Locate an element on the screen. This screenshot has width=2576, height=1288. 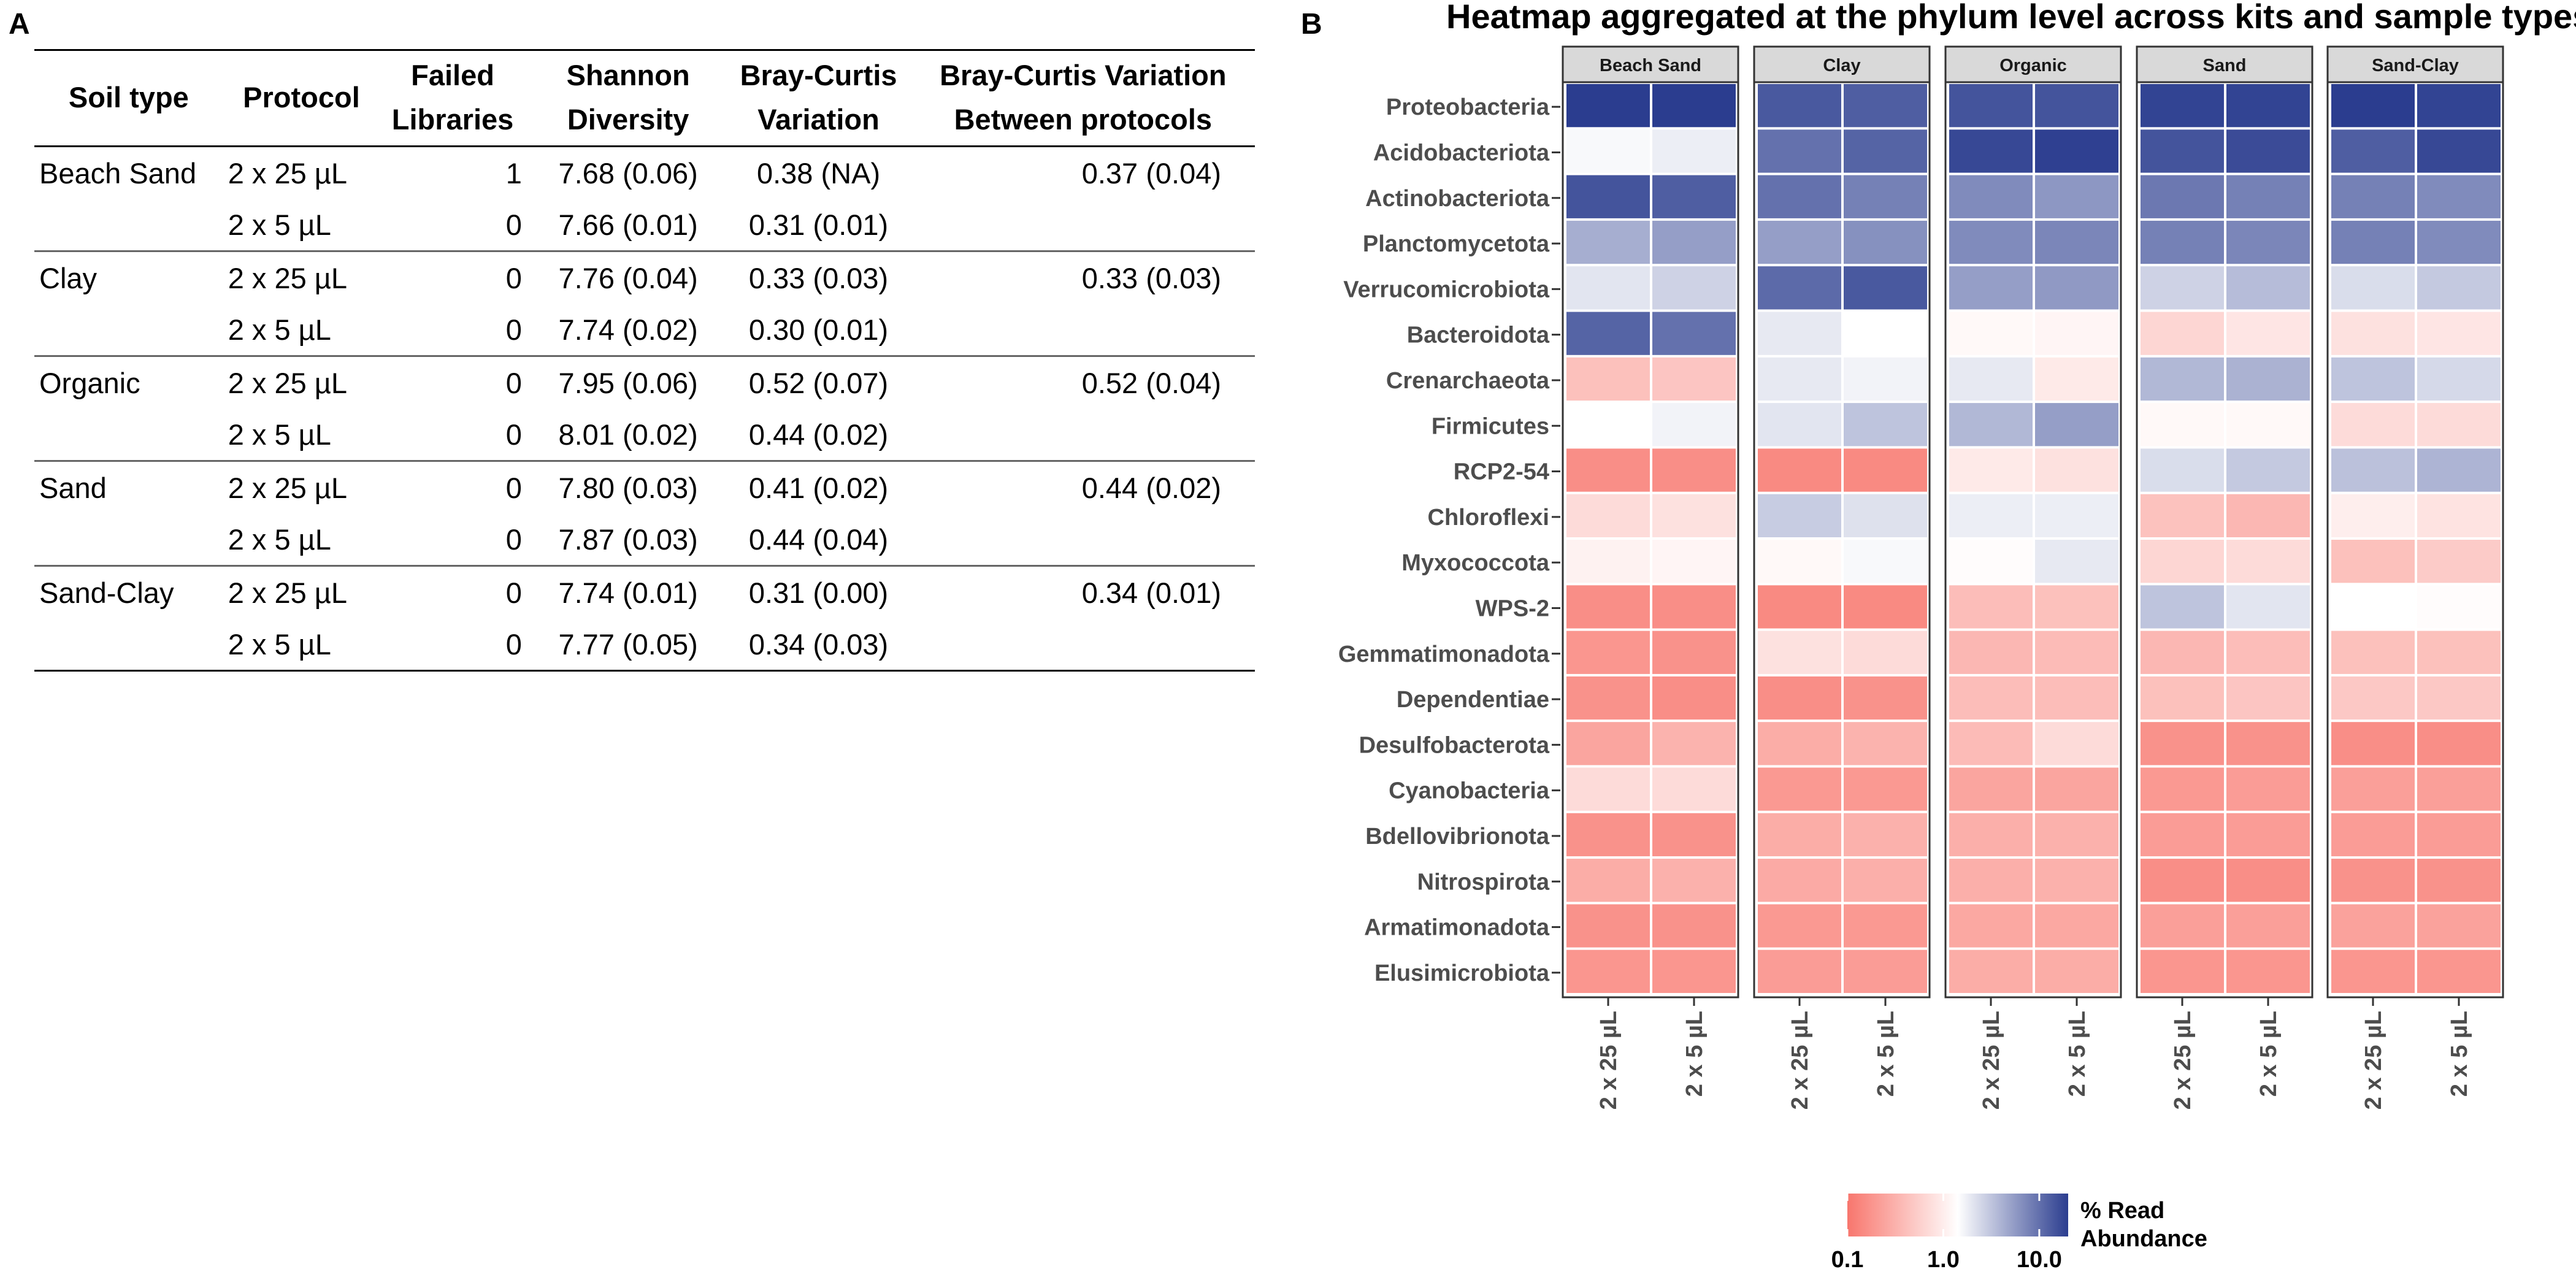
row-label: Desulfobacterota is located at coordinates (1454, 745).